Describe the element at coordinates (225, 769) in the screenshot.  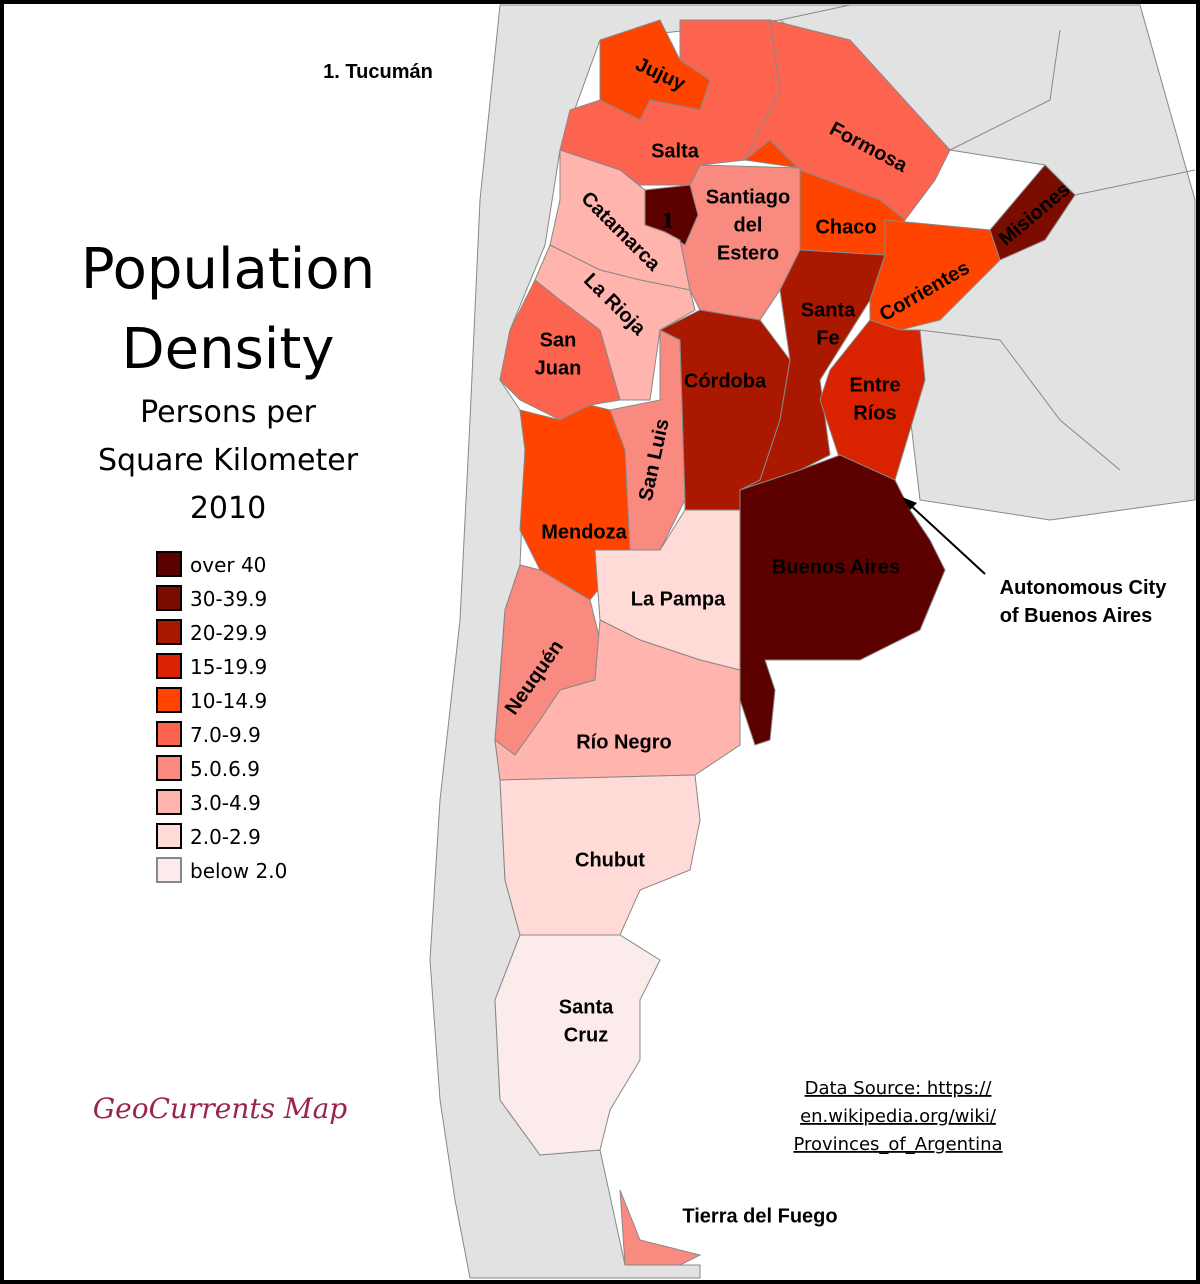
I see `legend-label: 5.0.6.9` at that location.